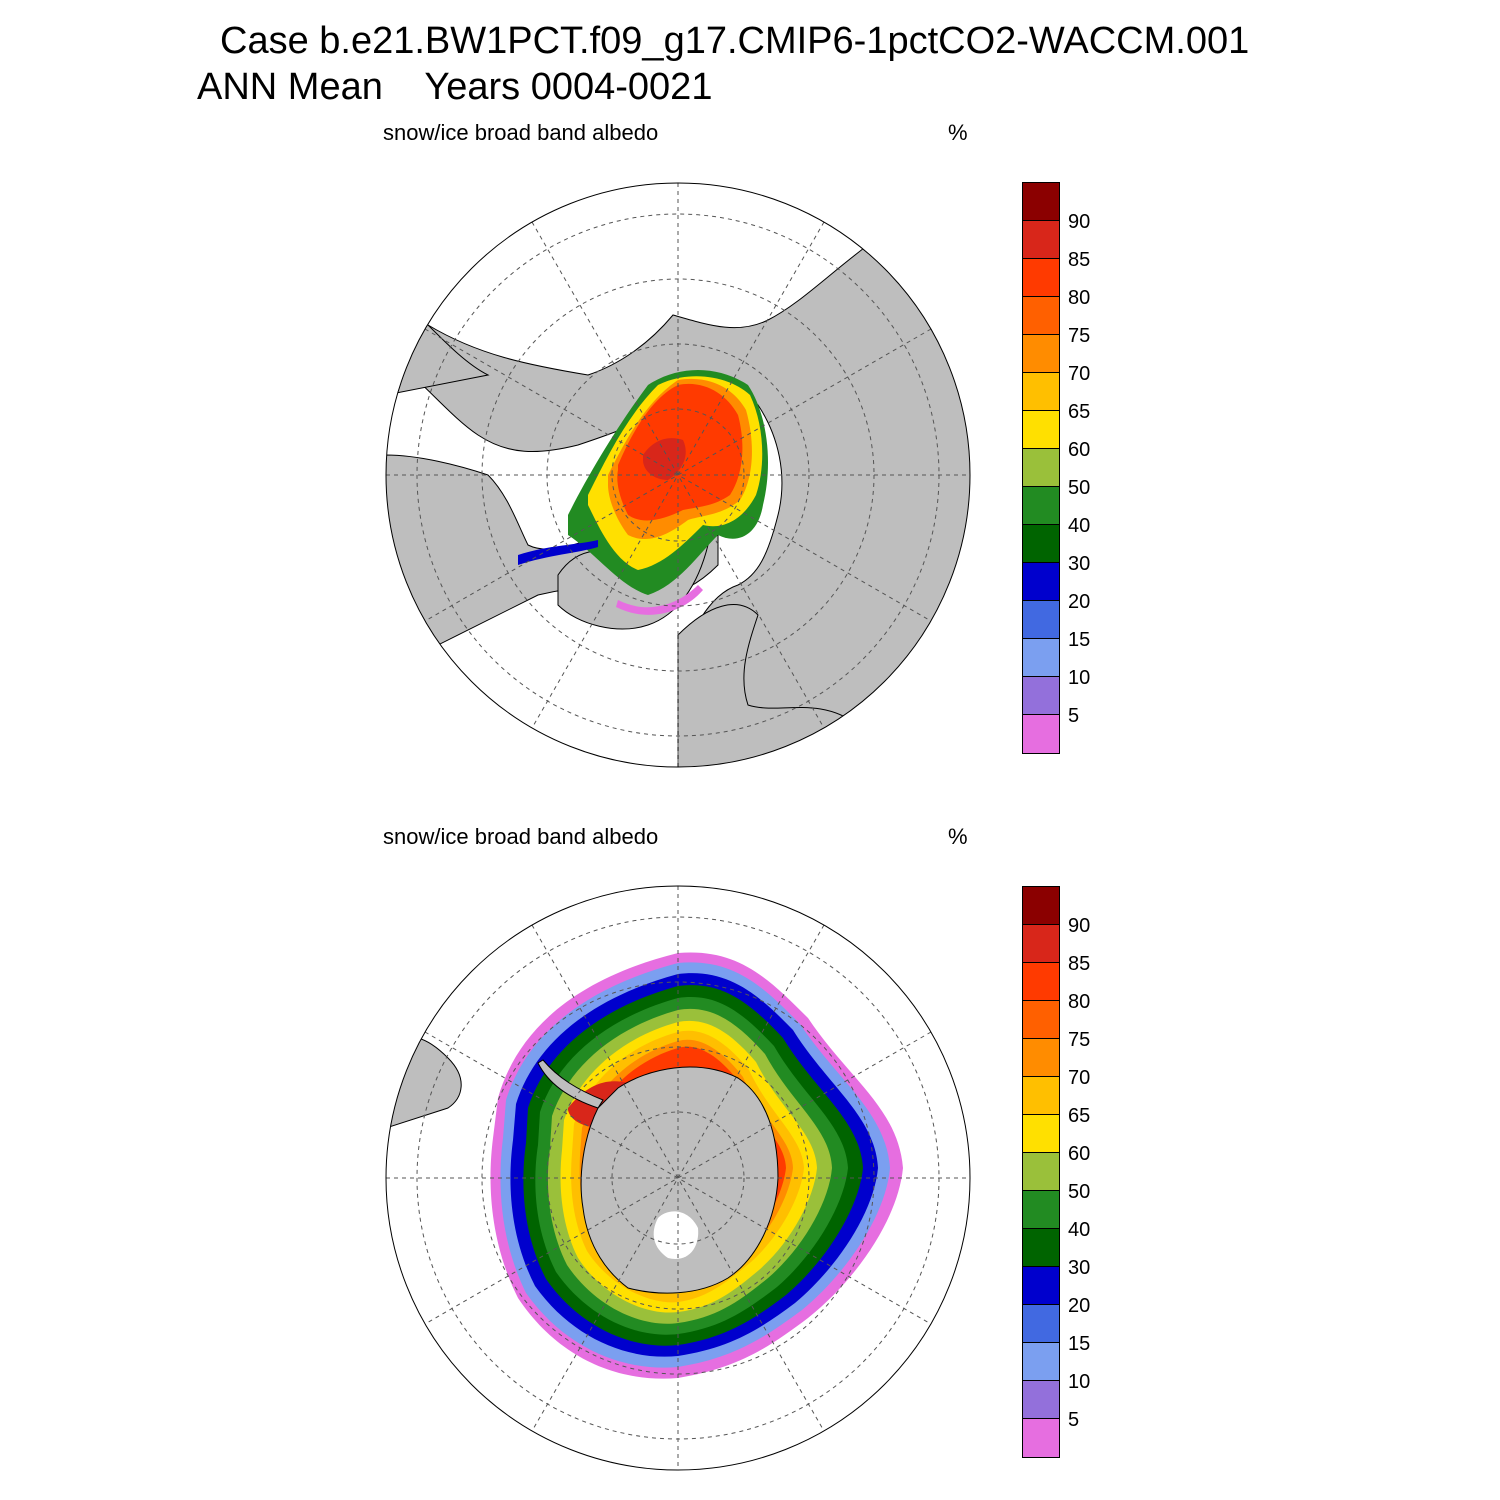 The height and width of the screenshot is (1500, 1500). I want to click on period-title: ANN Mean Years 0004-0021, so click(454, 87).